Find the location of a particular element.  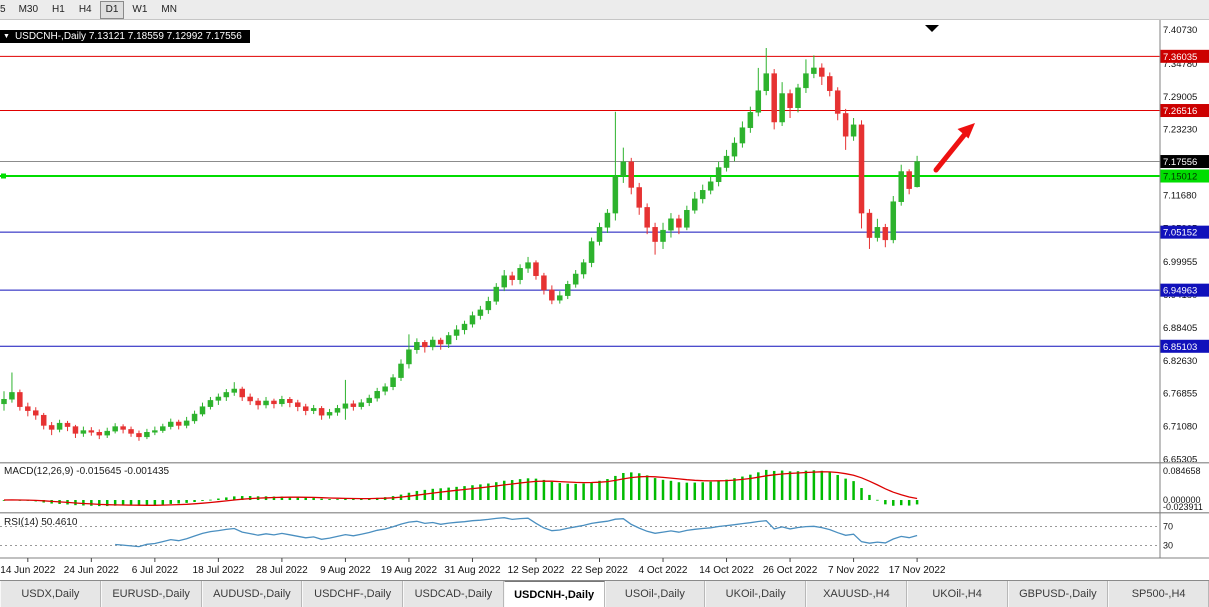

svg-text: 7.17556 is located at coordinates (1180, 162).